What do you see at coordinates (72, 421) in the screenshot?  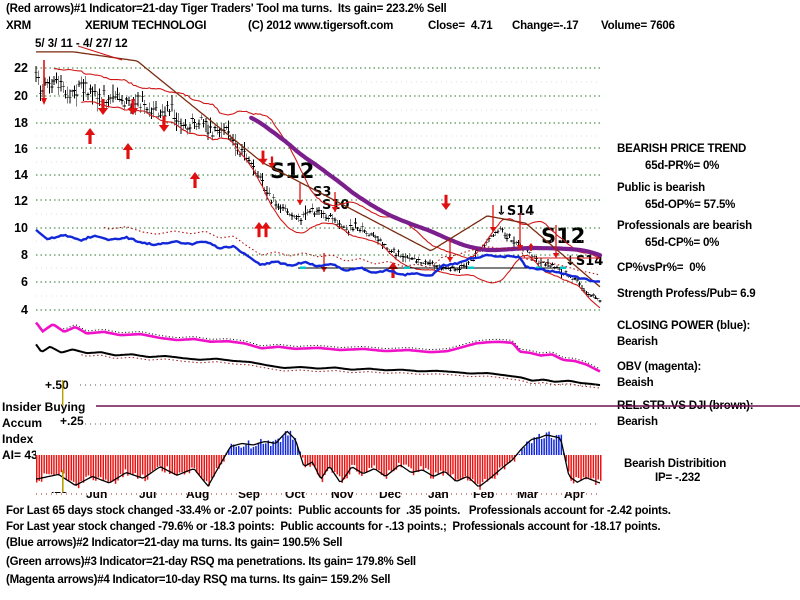 I see `label-plus-25: +.25` at bounding box center [72, 421].